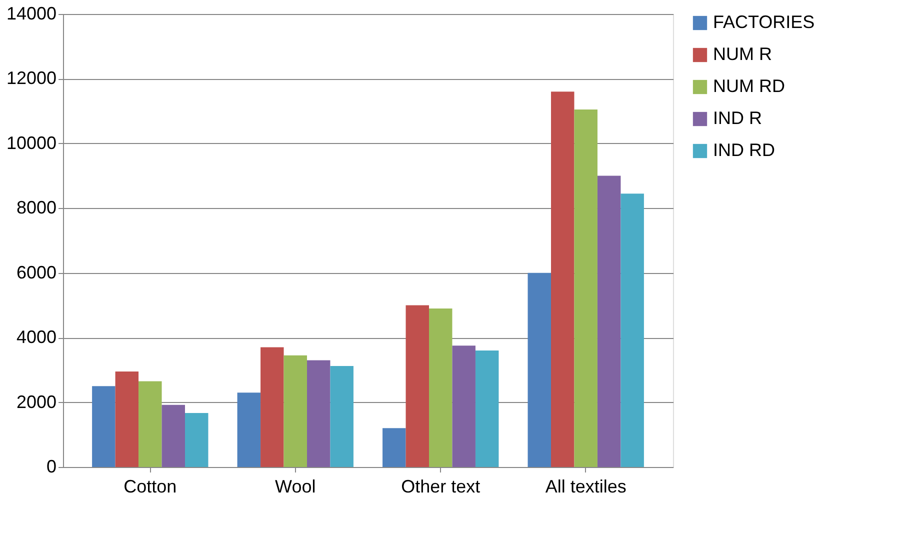  Describe the element at coordinates (31, 14) in the screenshot. I see `y-tick-label: 14000` at that location.